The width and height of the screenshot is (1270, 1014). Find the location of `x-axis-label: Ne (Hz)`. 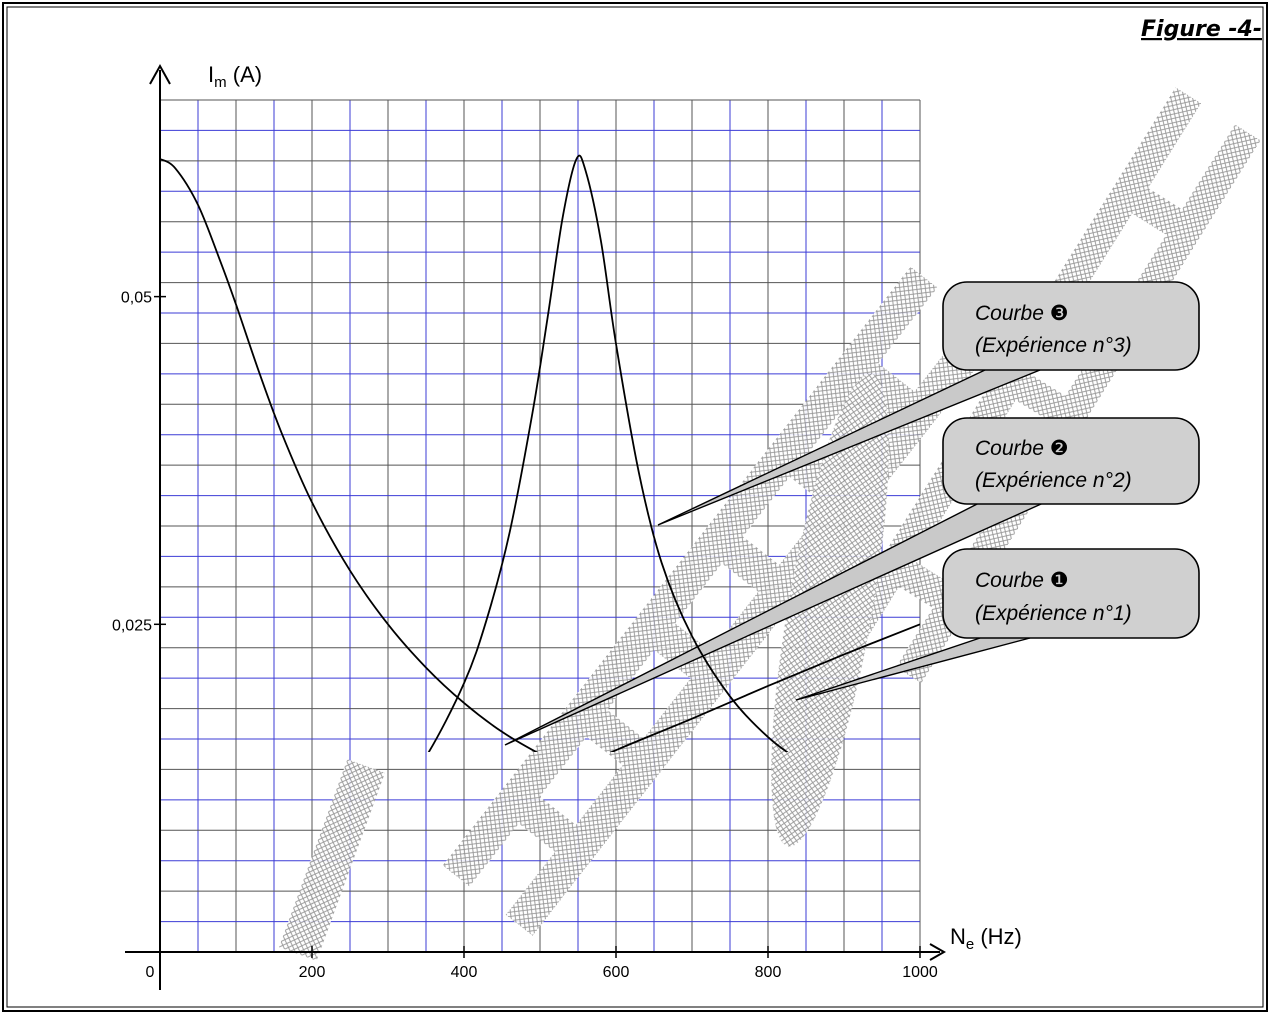

x-axis-label: Ne (Hz) is located at coordinates (986, 938).